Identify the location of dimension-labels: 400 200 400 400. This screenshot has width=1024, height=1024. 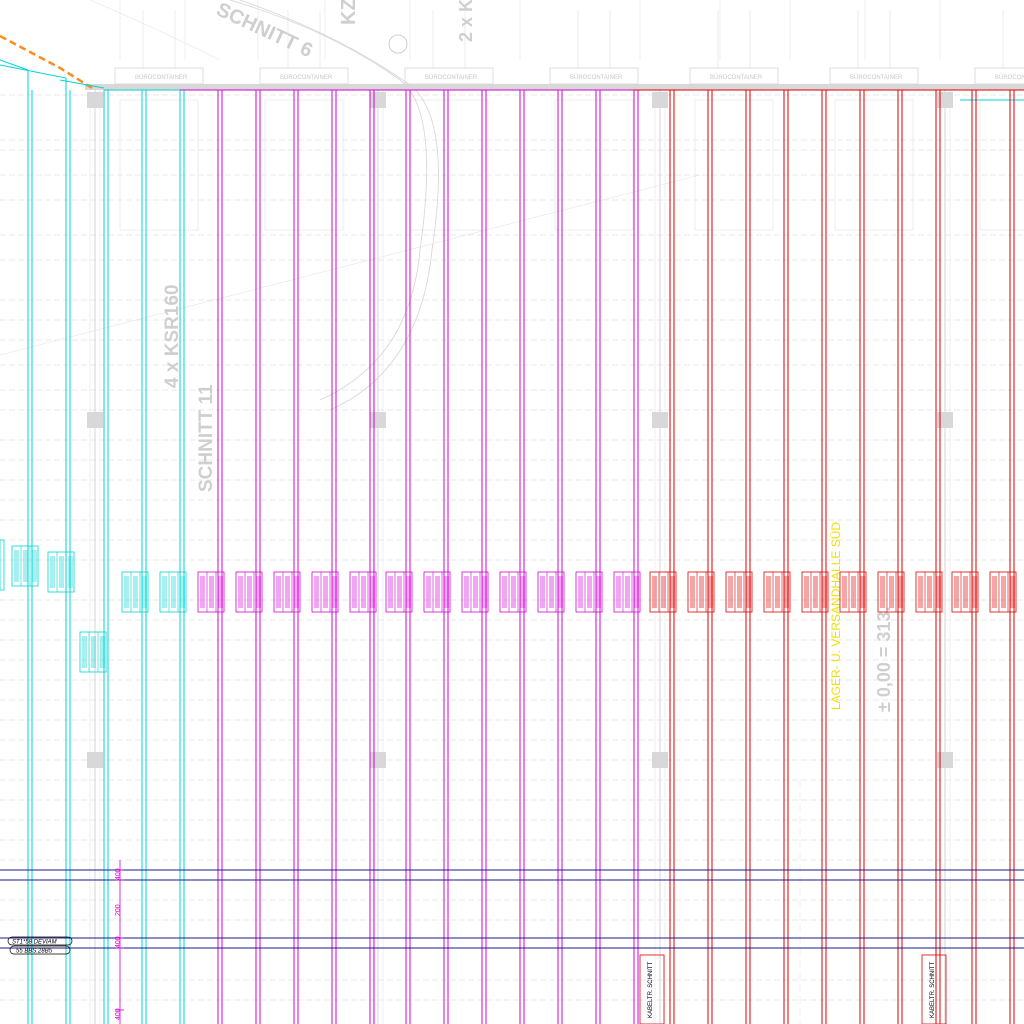
(118, 944).